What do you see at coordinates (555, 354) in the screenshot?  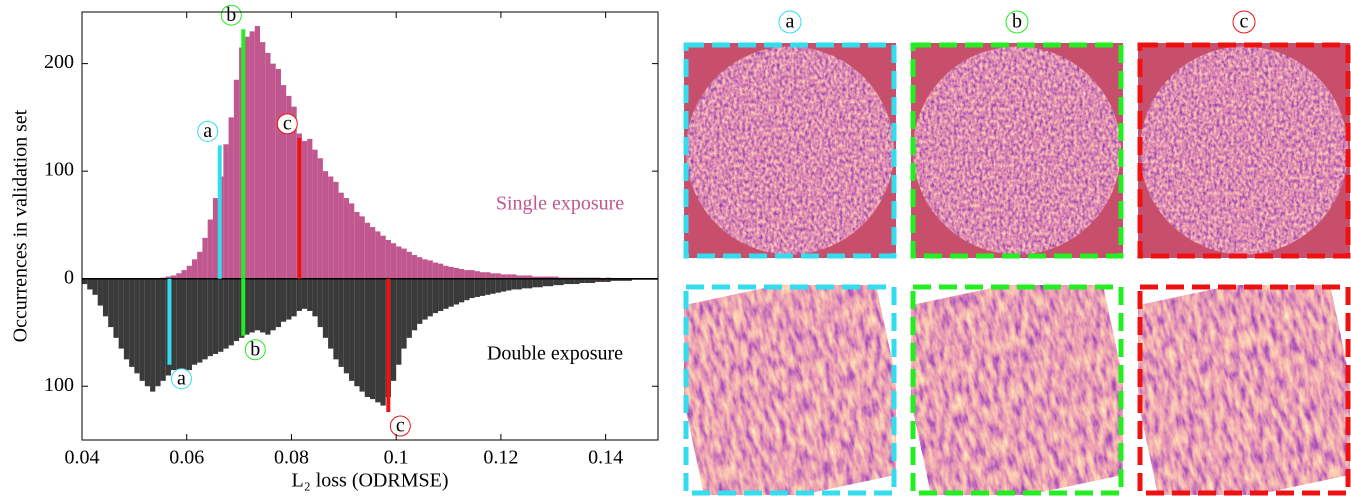 I see `series-label: Double exposure` at bounding box center [555, 354].